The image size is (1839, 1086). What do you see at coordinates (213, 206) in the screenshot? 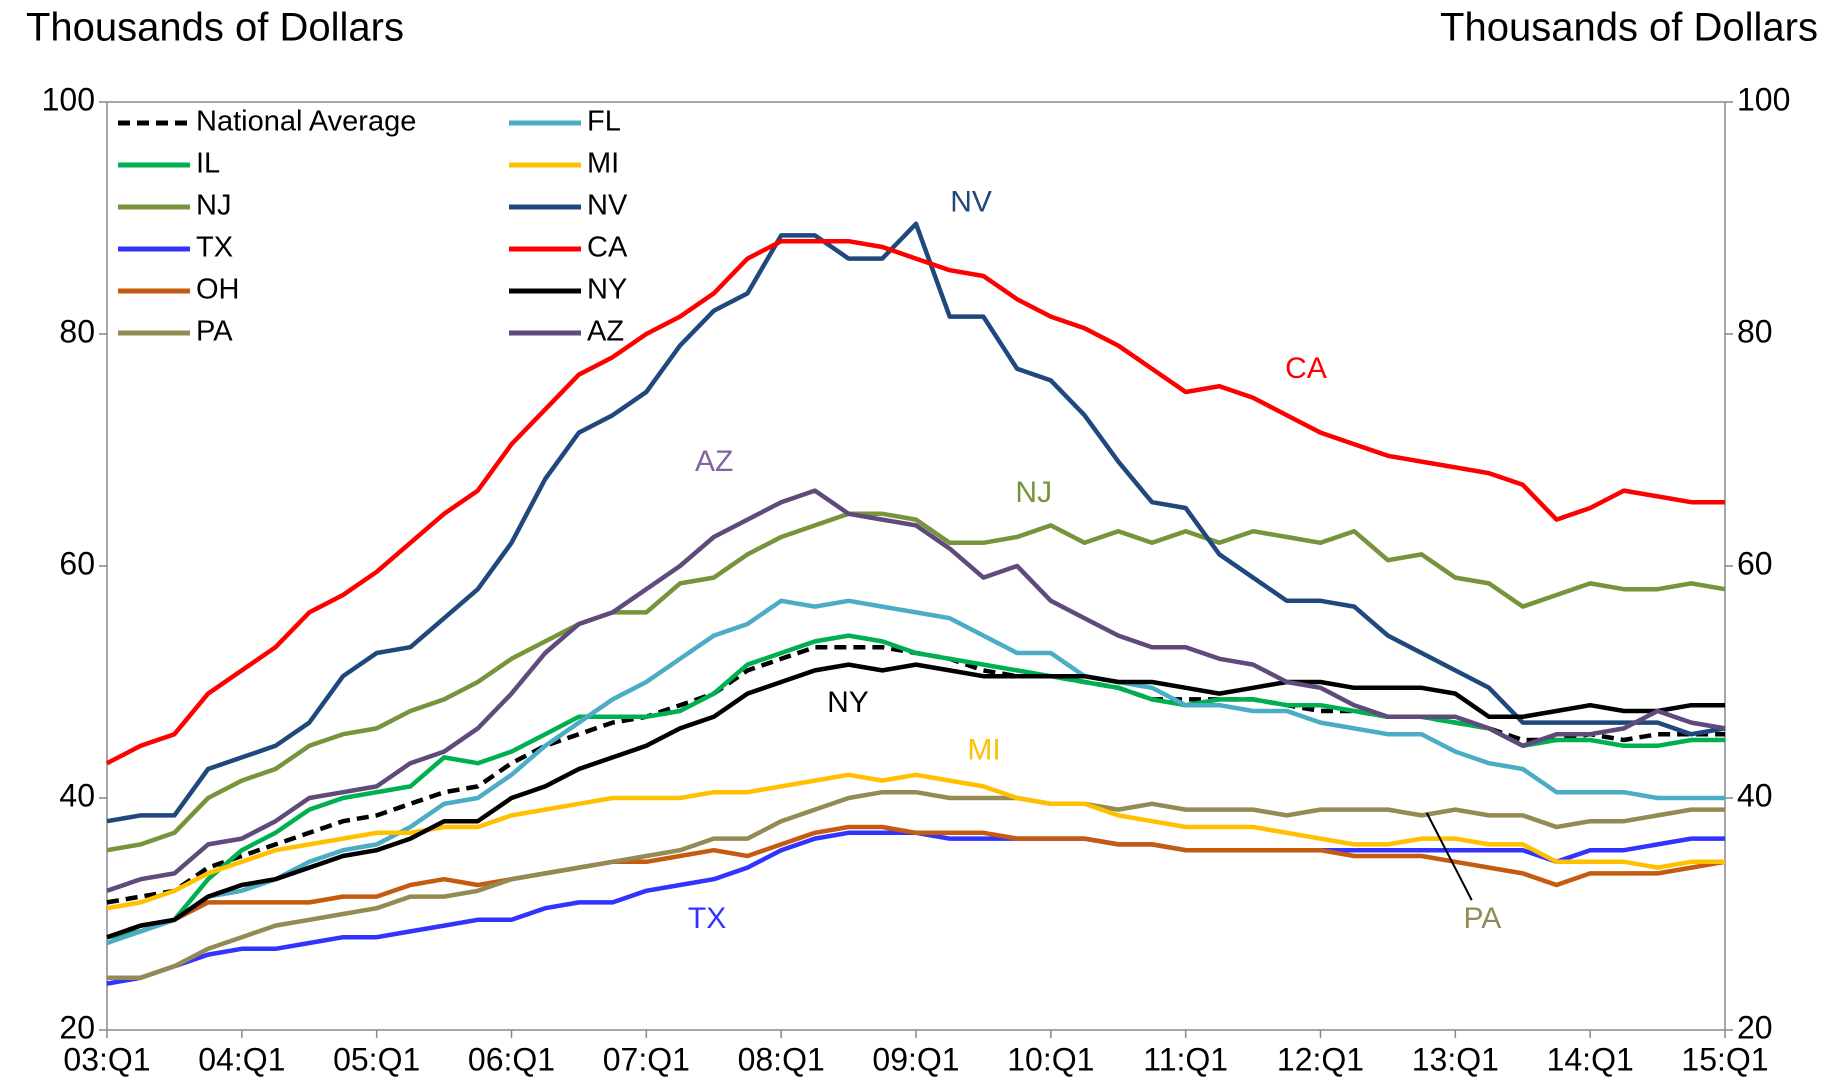
I see `legend-label: NJ` at bounding box center [213, 206].